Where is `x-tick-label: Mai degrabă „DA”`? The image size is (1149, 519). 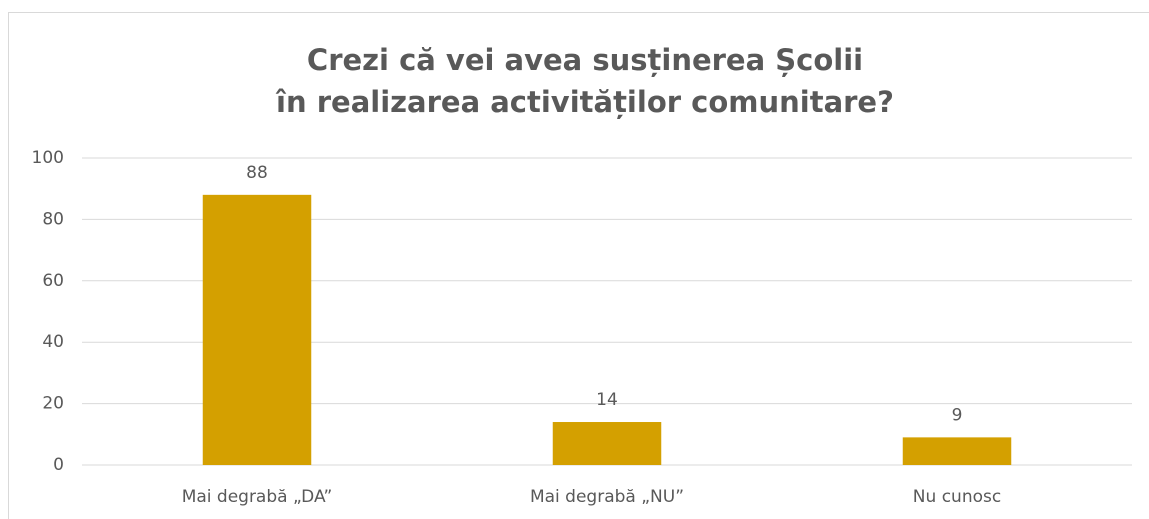
x-tick-label: Mai degrabă „DA” is located at coordinates (257, 497).